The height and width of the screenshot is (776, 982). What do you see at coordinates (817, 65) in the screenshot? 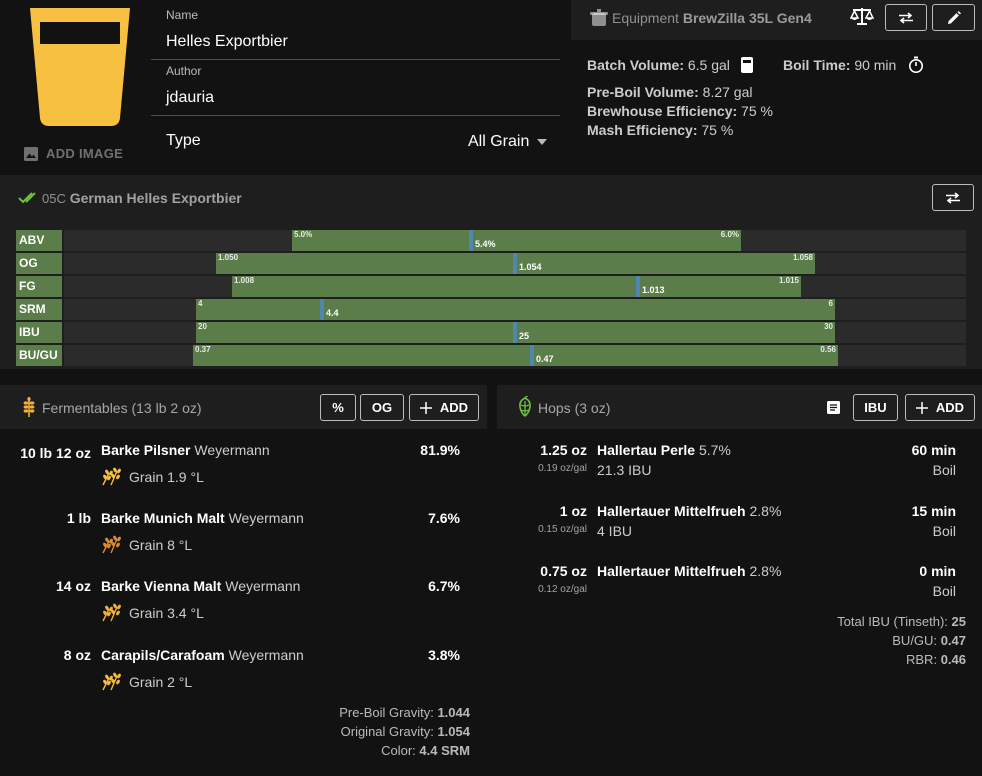
I see `boil-time-label: Boil Time:` at bounding box center [817, 65].